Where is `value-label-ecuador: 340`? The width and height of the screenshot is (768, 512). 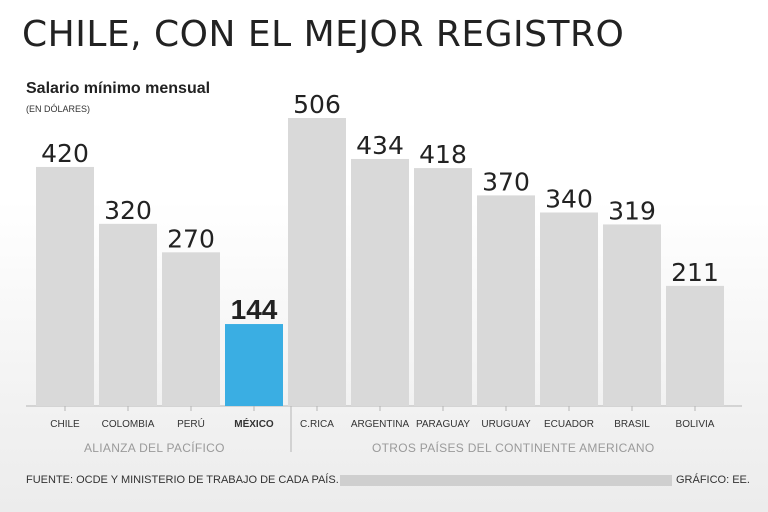 value-label-ecuador: 340 is located at coordinates (569, 198).